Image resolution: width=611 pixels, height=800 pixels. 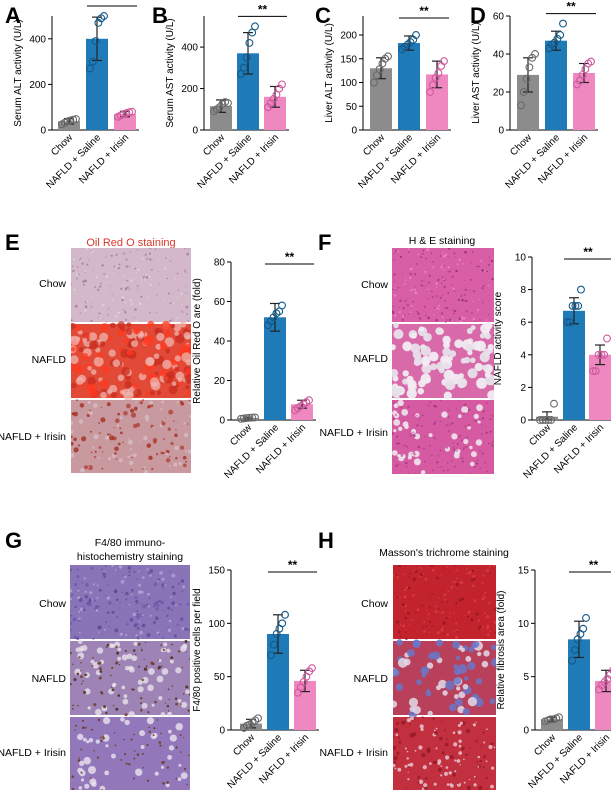 What do you see at coordinates (524, 571) in the screenshot?
I see `y-tick-label-h: 15` at bounding box center [524, 571].